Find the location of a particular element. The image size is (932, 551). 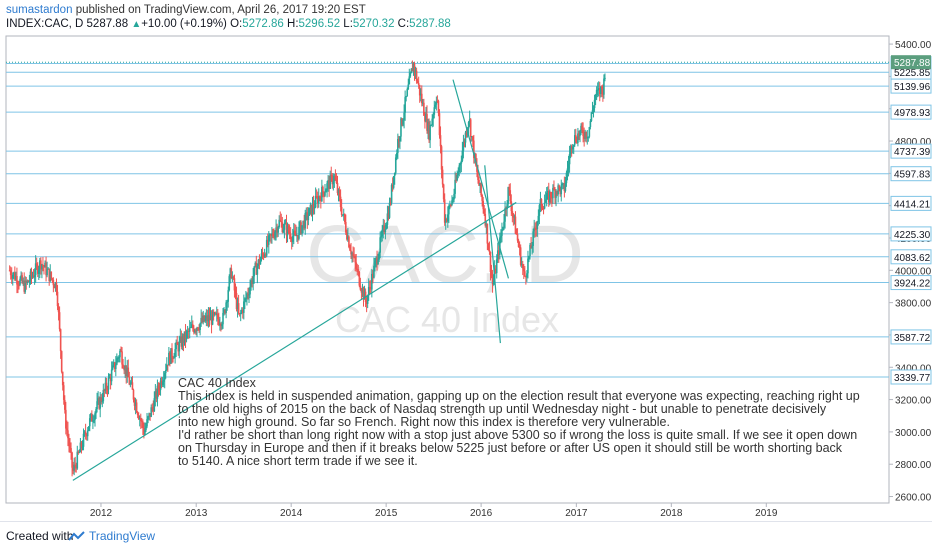

tradingview-link: TradingView is located at coordinates (122, 536).